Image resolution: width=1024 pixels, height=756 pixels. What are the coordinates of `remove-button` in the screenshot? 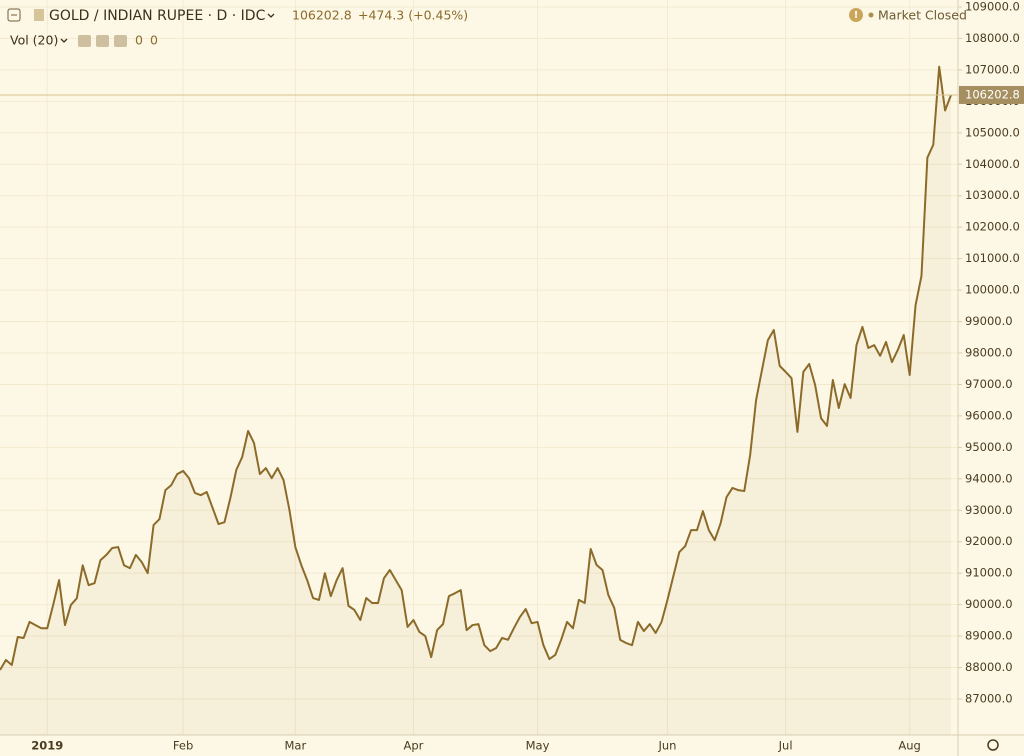 It's located at (120, 41).